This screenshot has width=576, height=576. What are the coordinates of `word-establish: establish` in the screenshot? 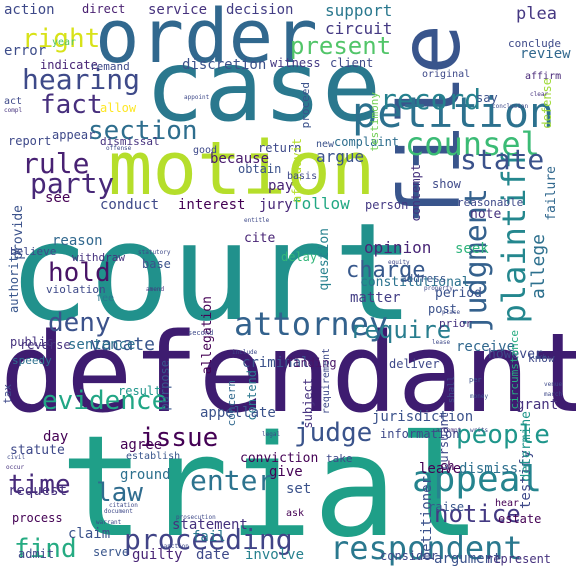 It's located at (153, 456).